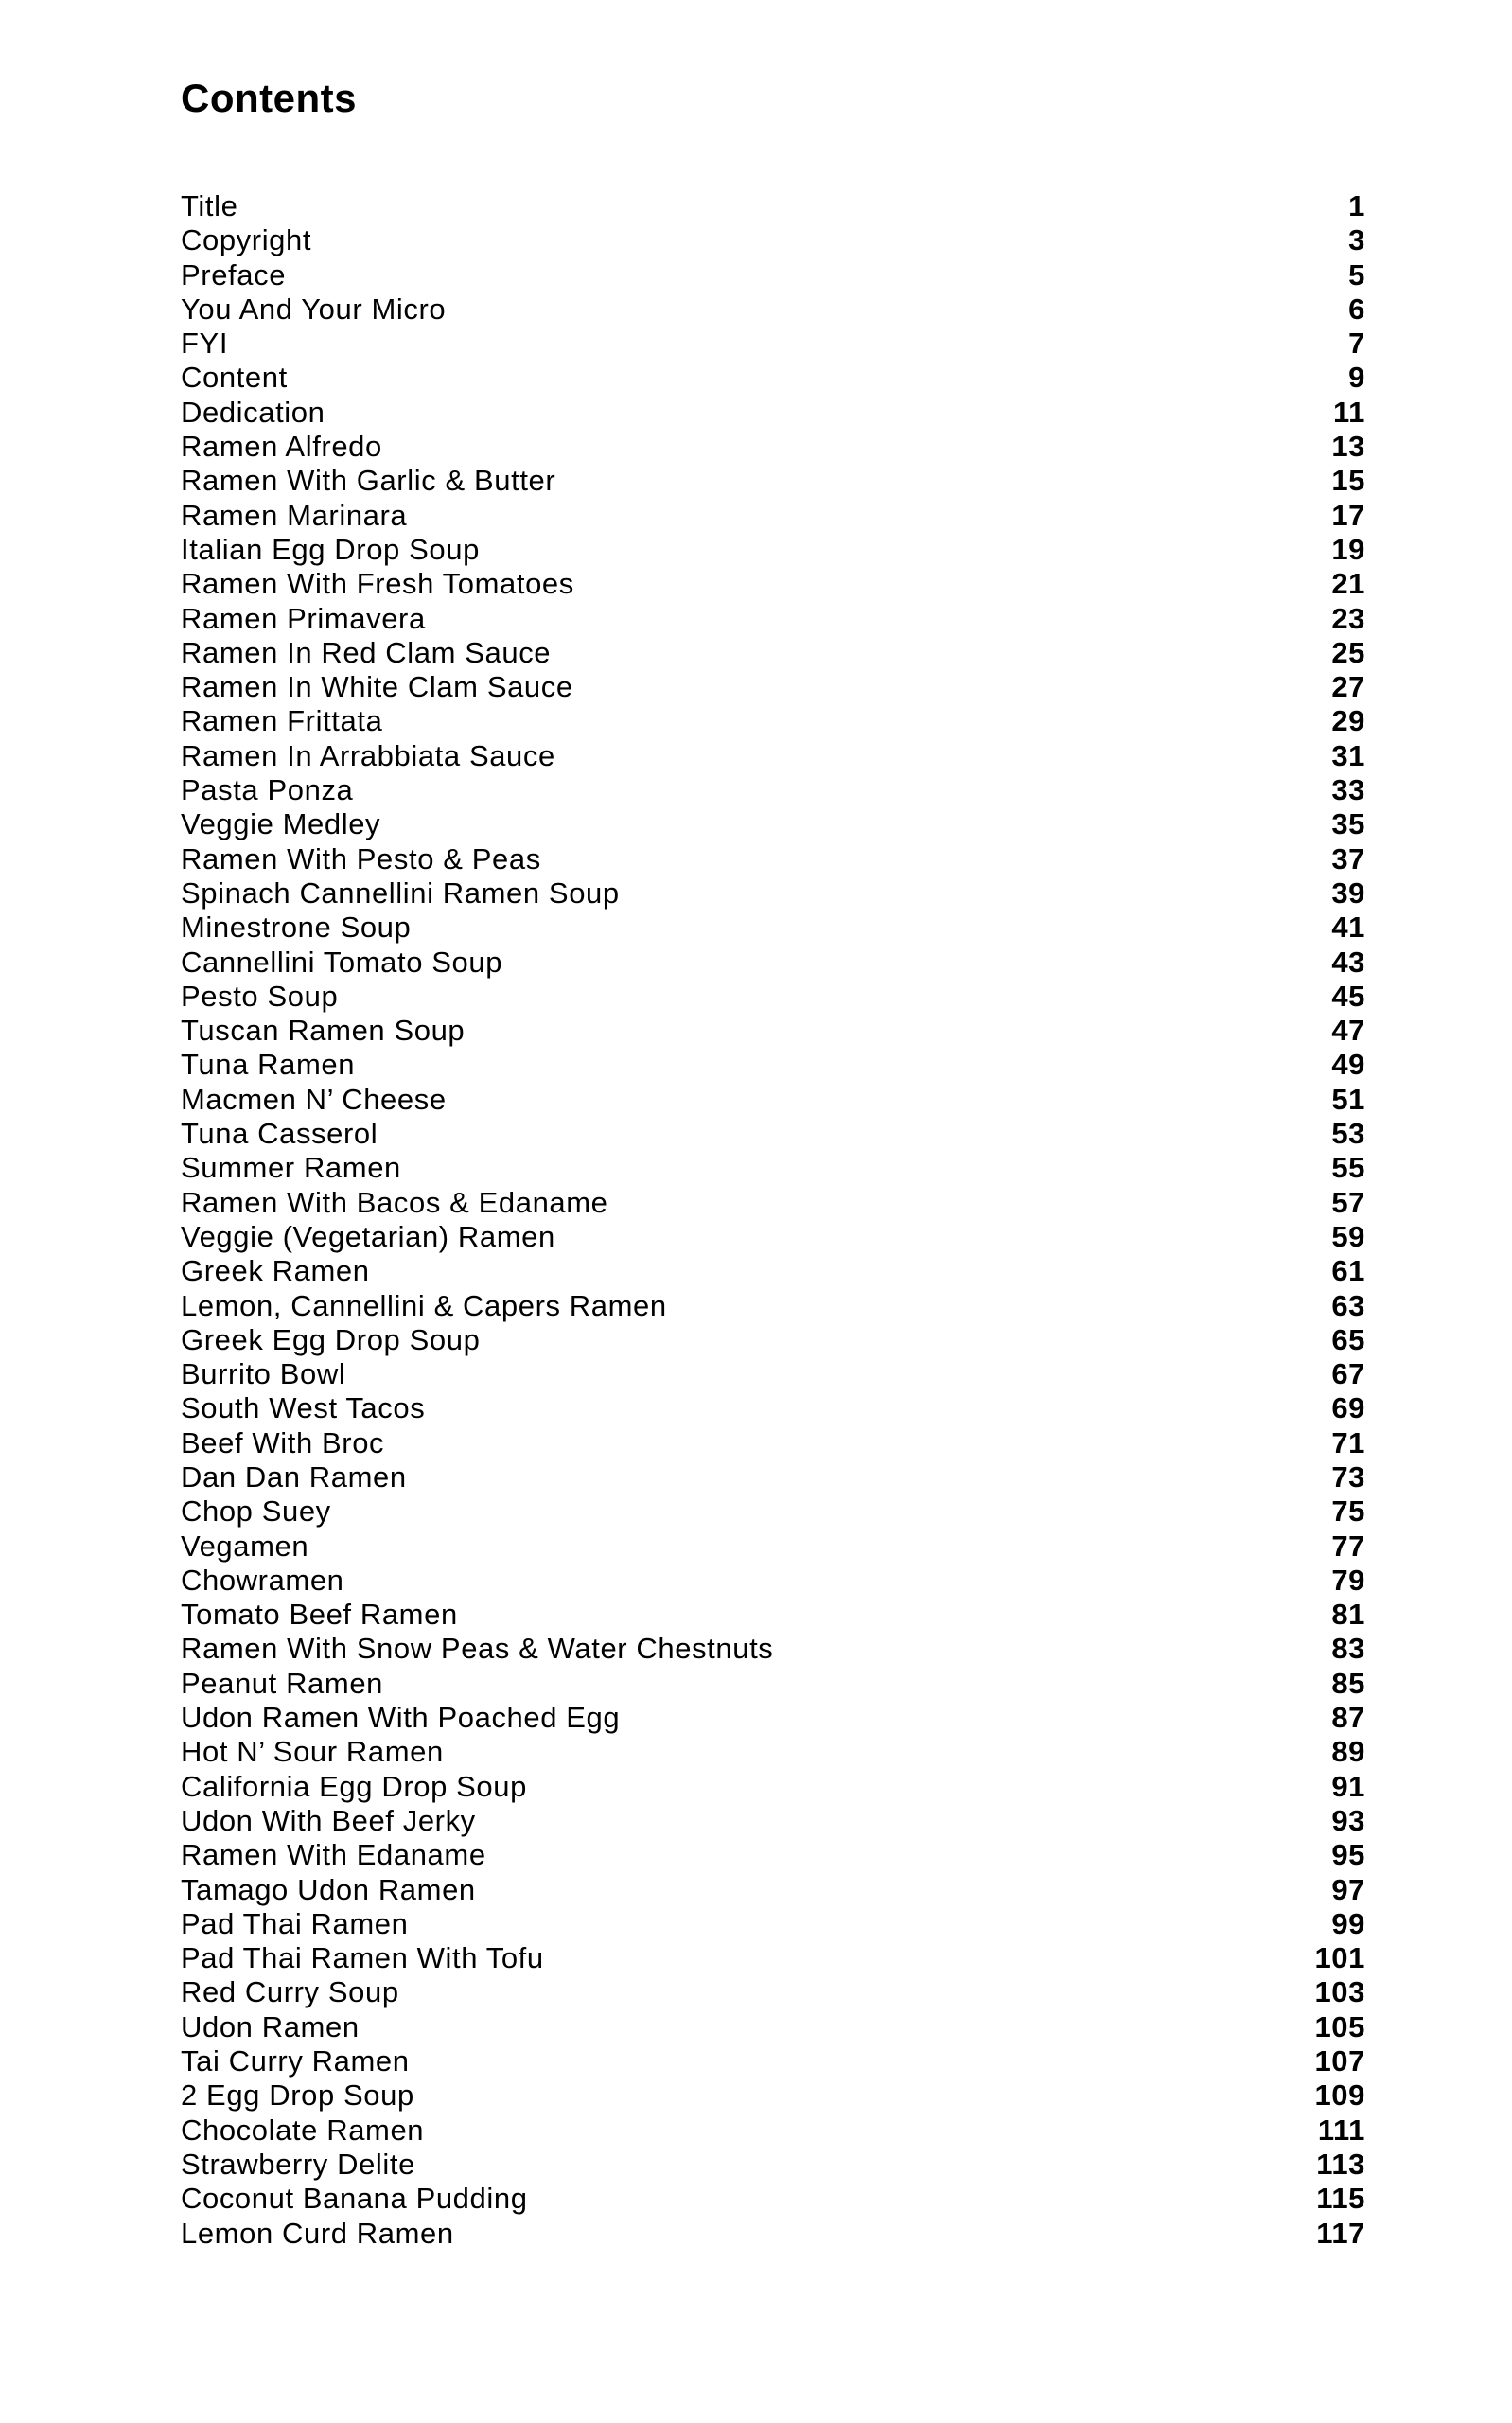  Describe the element at coordinates (1357, 378) in the screenshot. I see `toc-entry-page: 9` at that location.